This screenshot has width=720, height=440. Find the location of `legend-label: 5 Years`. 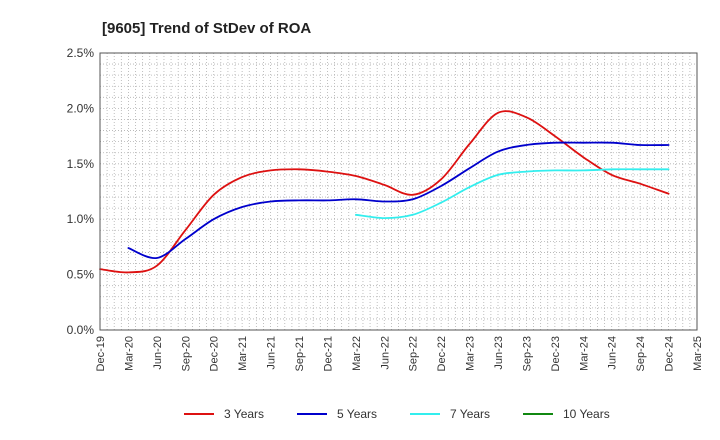

legend-label: 5 Years is located at coordinates (357, 414).